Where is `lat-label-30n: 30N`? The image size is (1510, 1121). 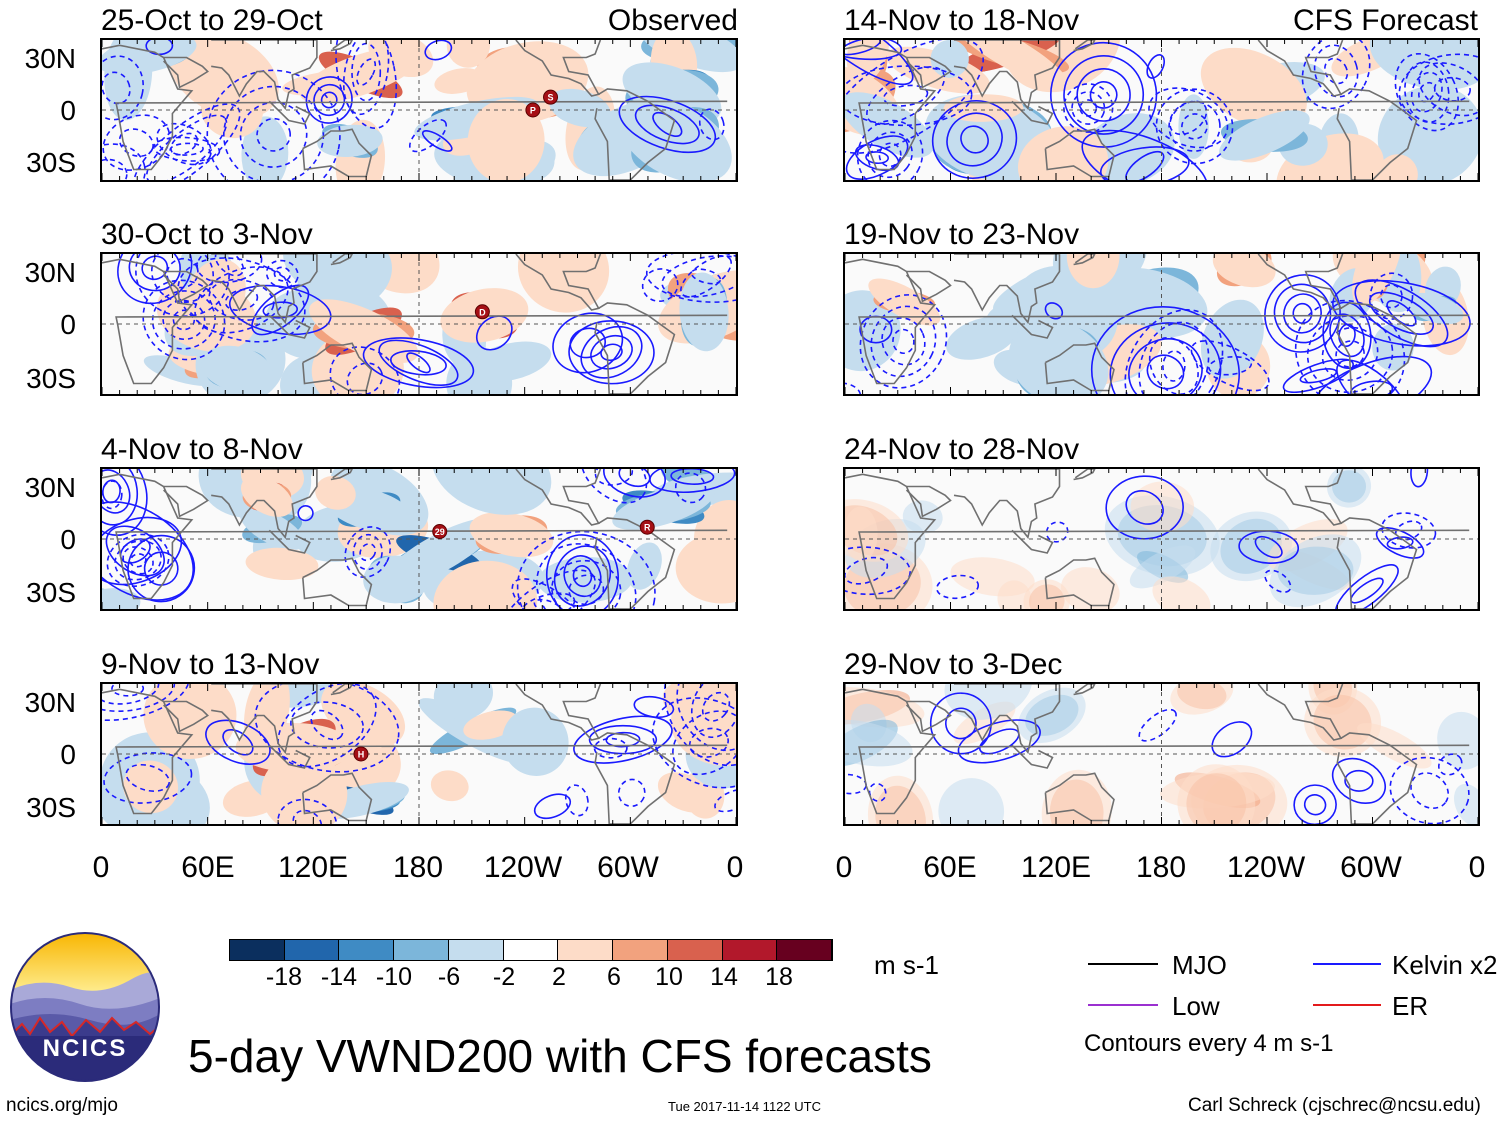 lat-label-30n: 30N is located at coordinates (50, 702).